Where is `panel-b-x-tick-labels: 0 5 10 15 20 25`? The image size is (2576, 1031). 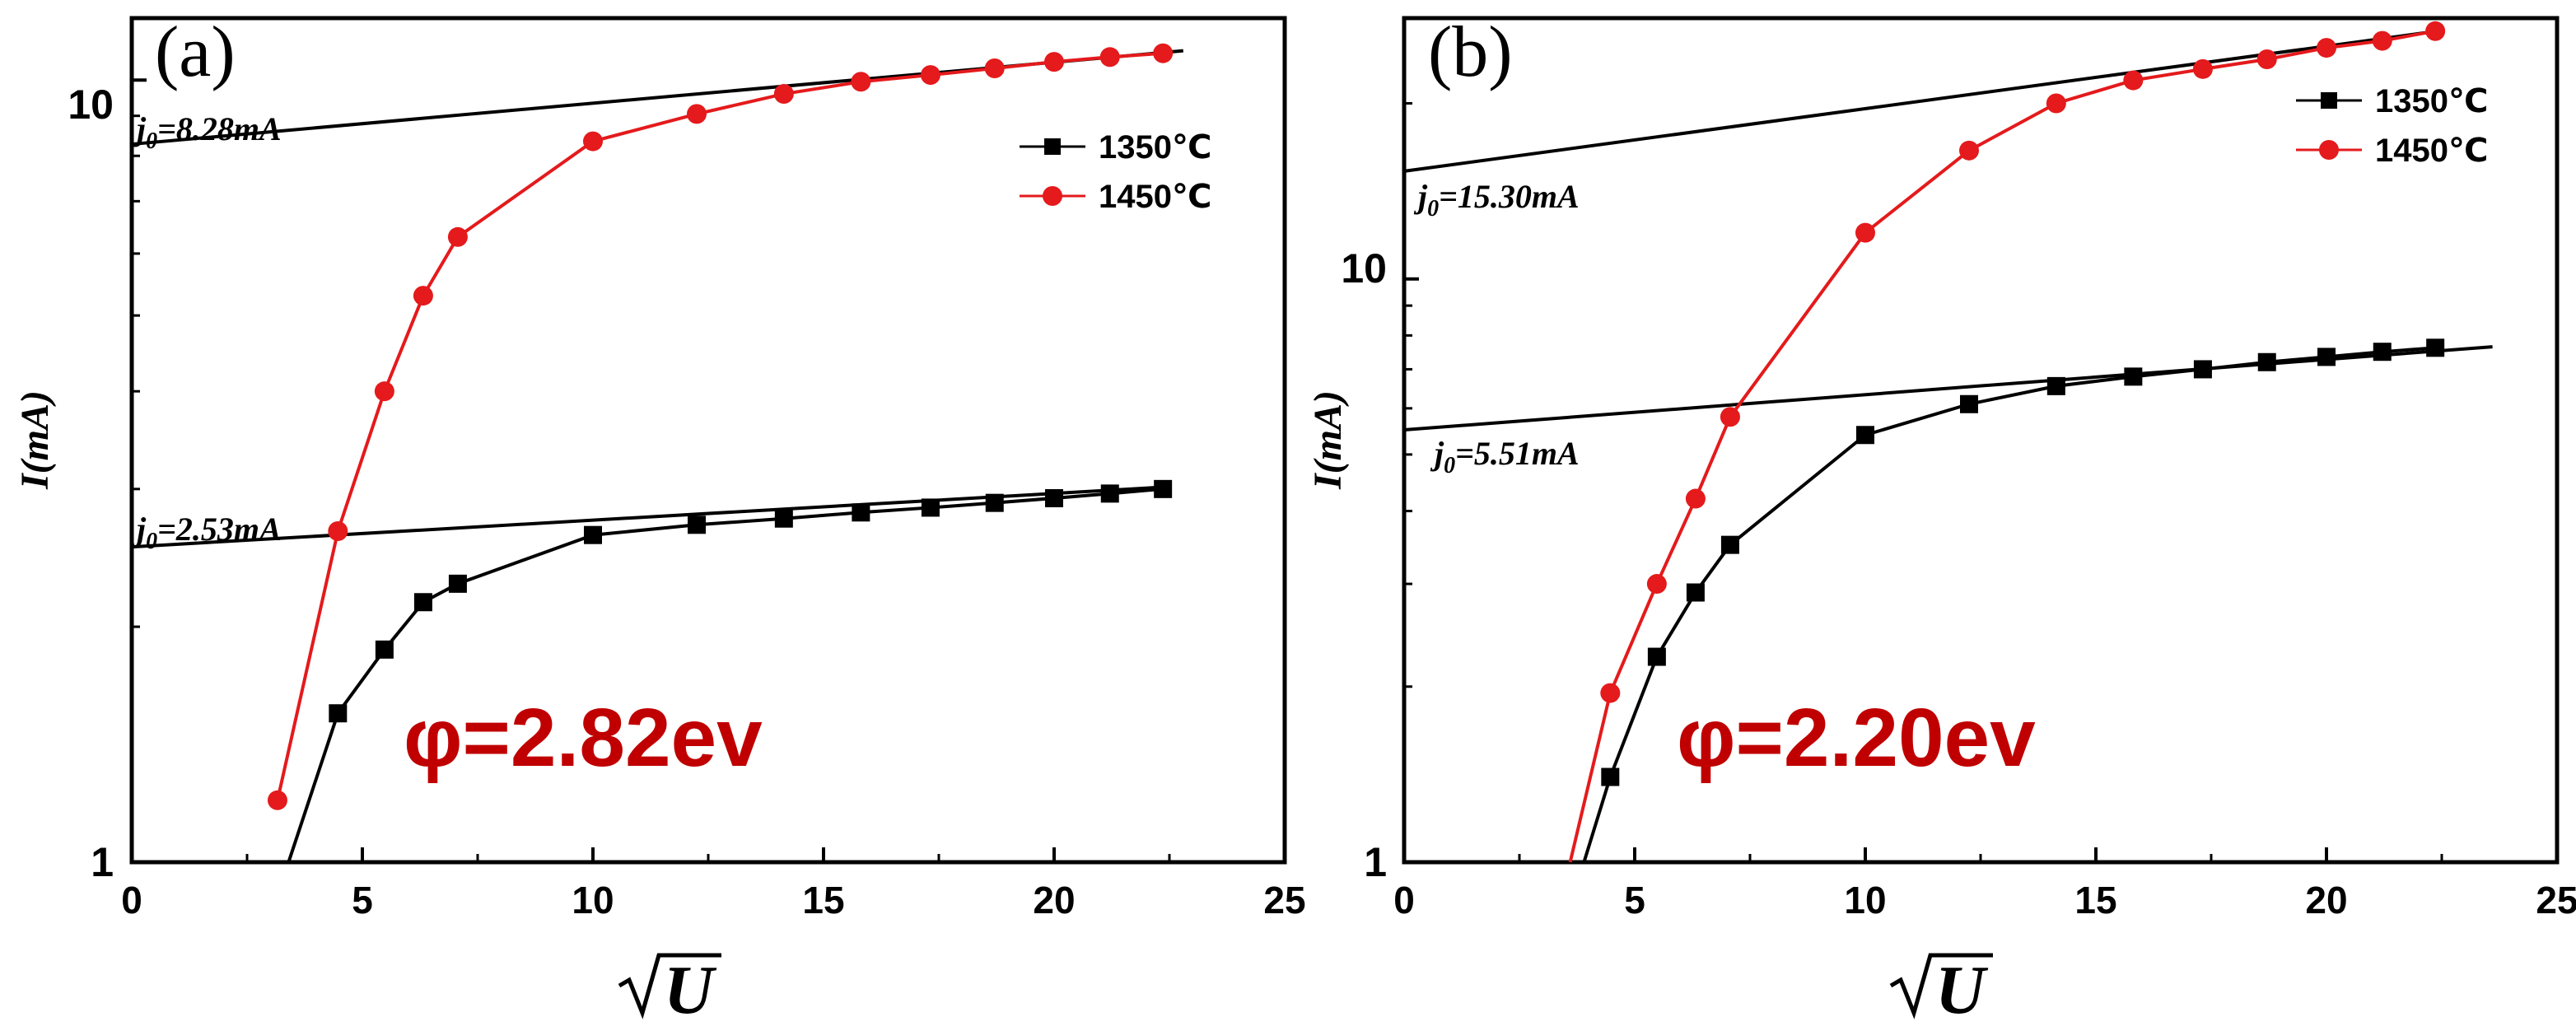 panel-b-x-tick-labels: 0 5 10 15 20 25 is located at coordinates (1984, 900).